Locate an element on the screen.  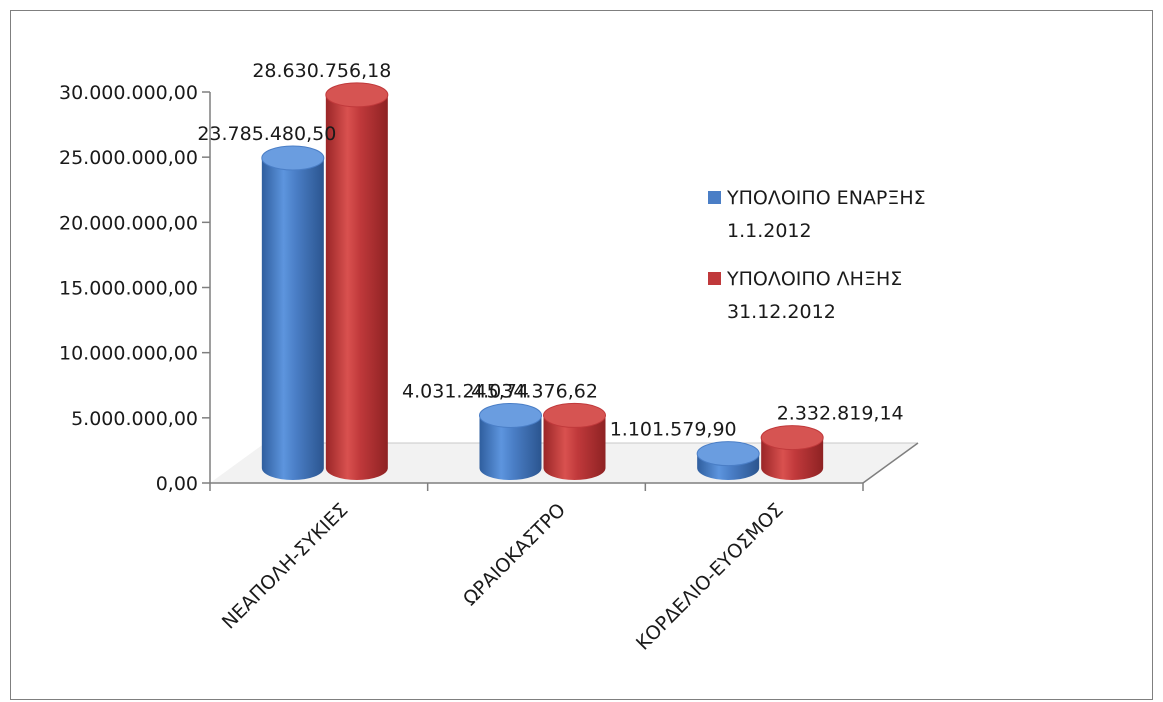
y-tick-label: 30.000.000,00 is located at coordinates (128, 93).